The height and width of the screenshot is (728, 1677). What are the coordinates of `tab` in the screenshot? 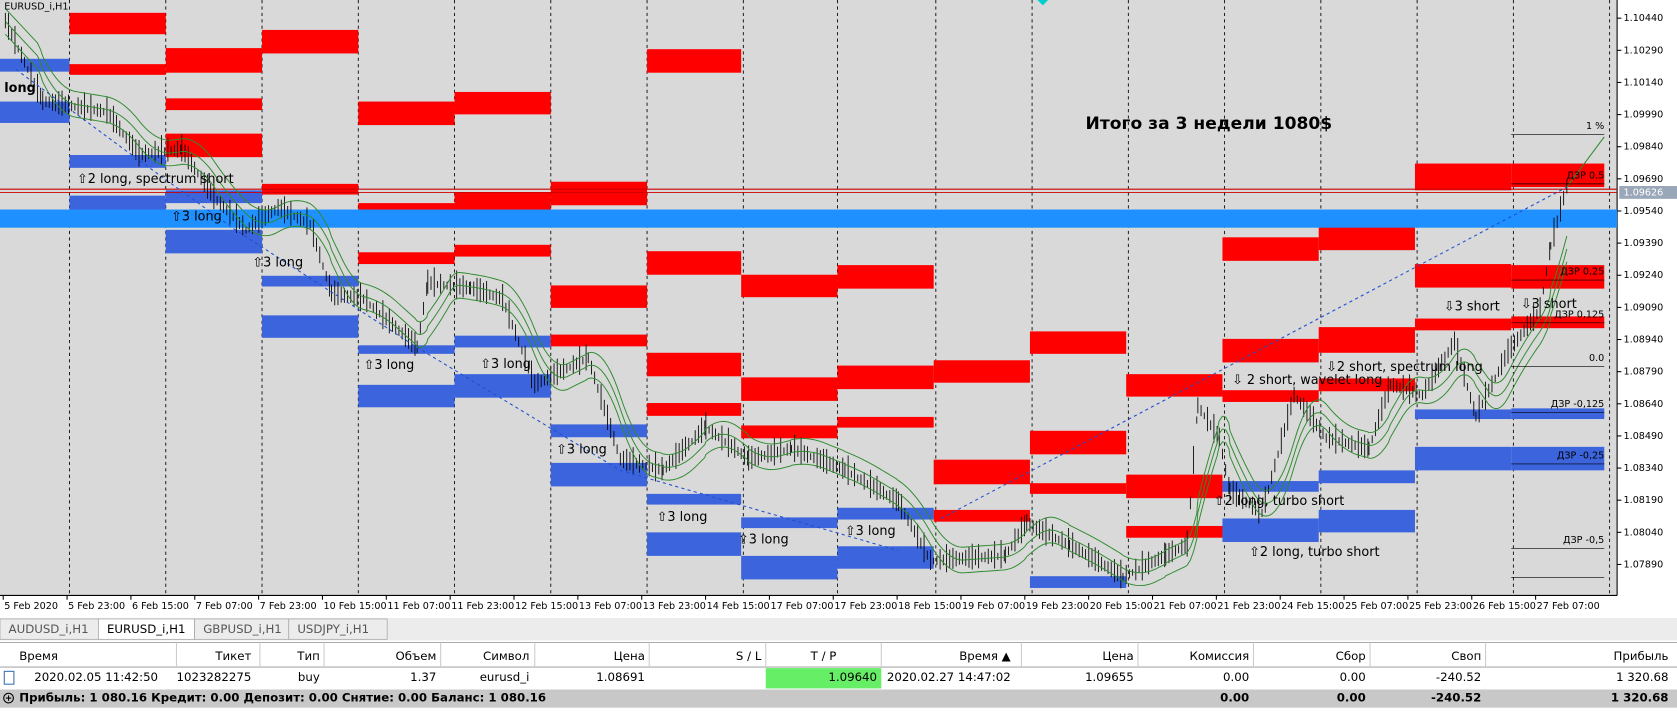 It's located at (338, 629).